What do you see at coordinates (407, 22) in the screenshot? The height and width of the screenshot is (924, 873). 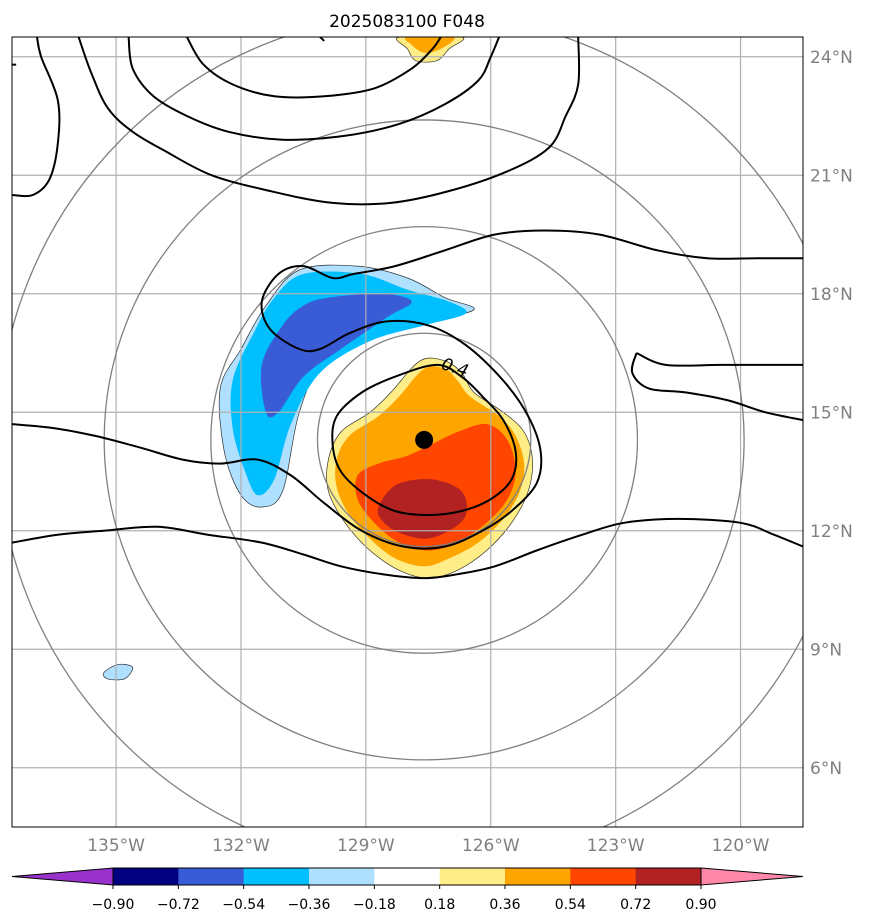 I see `chart-title: 2025083100 F048` at bounding box center [407, 22].